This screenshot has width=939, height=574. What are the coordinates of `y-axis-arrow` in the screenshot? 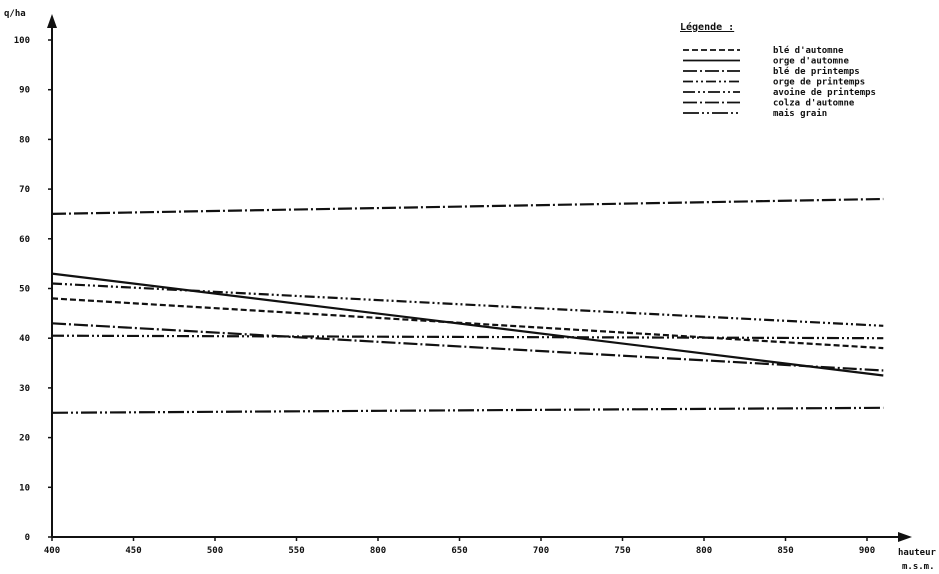 It's located at (52, 21).